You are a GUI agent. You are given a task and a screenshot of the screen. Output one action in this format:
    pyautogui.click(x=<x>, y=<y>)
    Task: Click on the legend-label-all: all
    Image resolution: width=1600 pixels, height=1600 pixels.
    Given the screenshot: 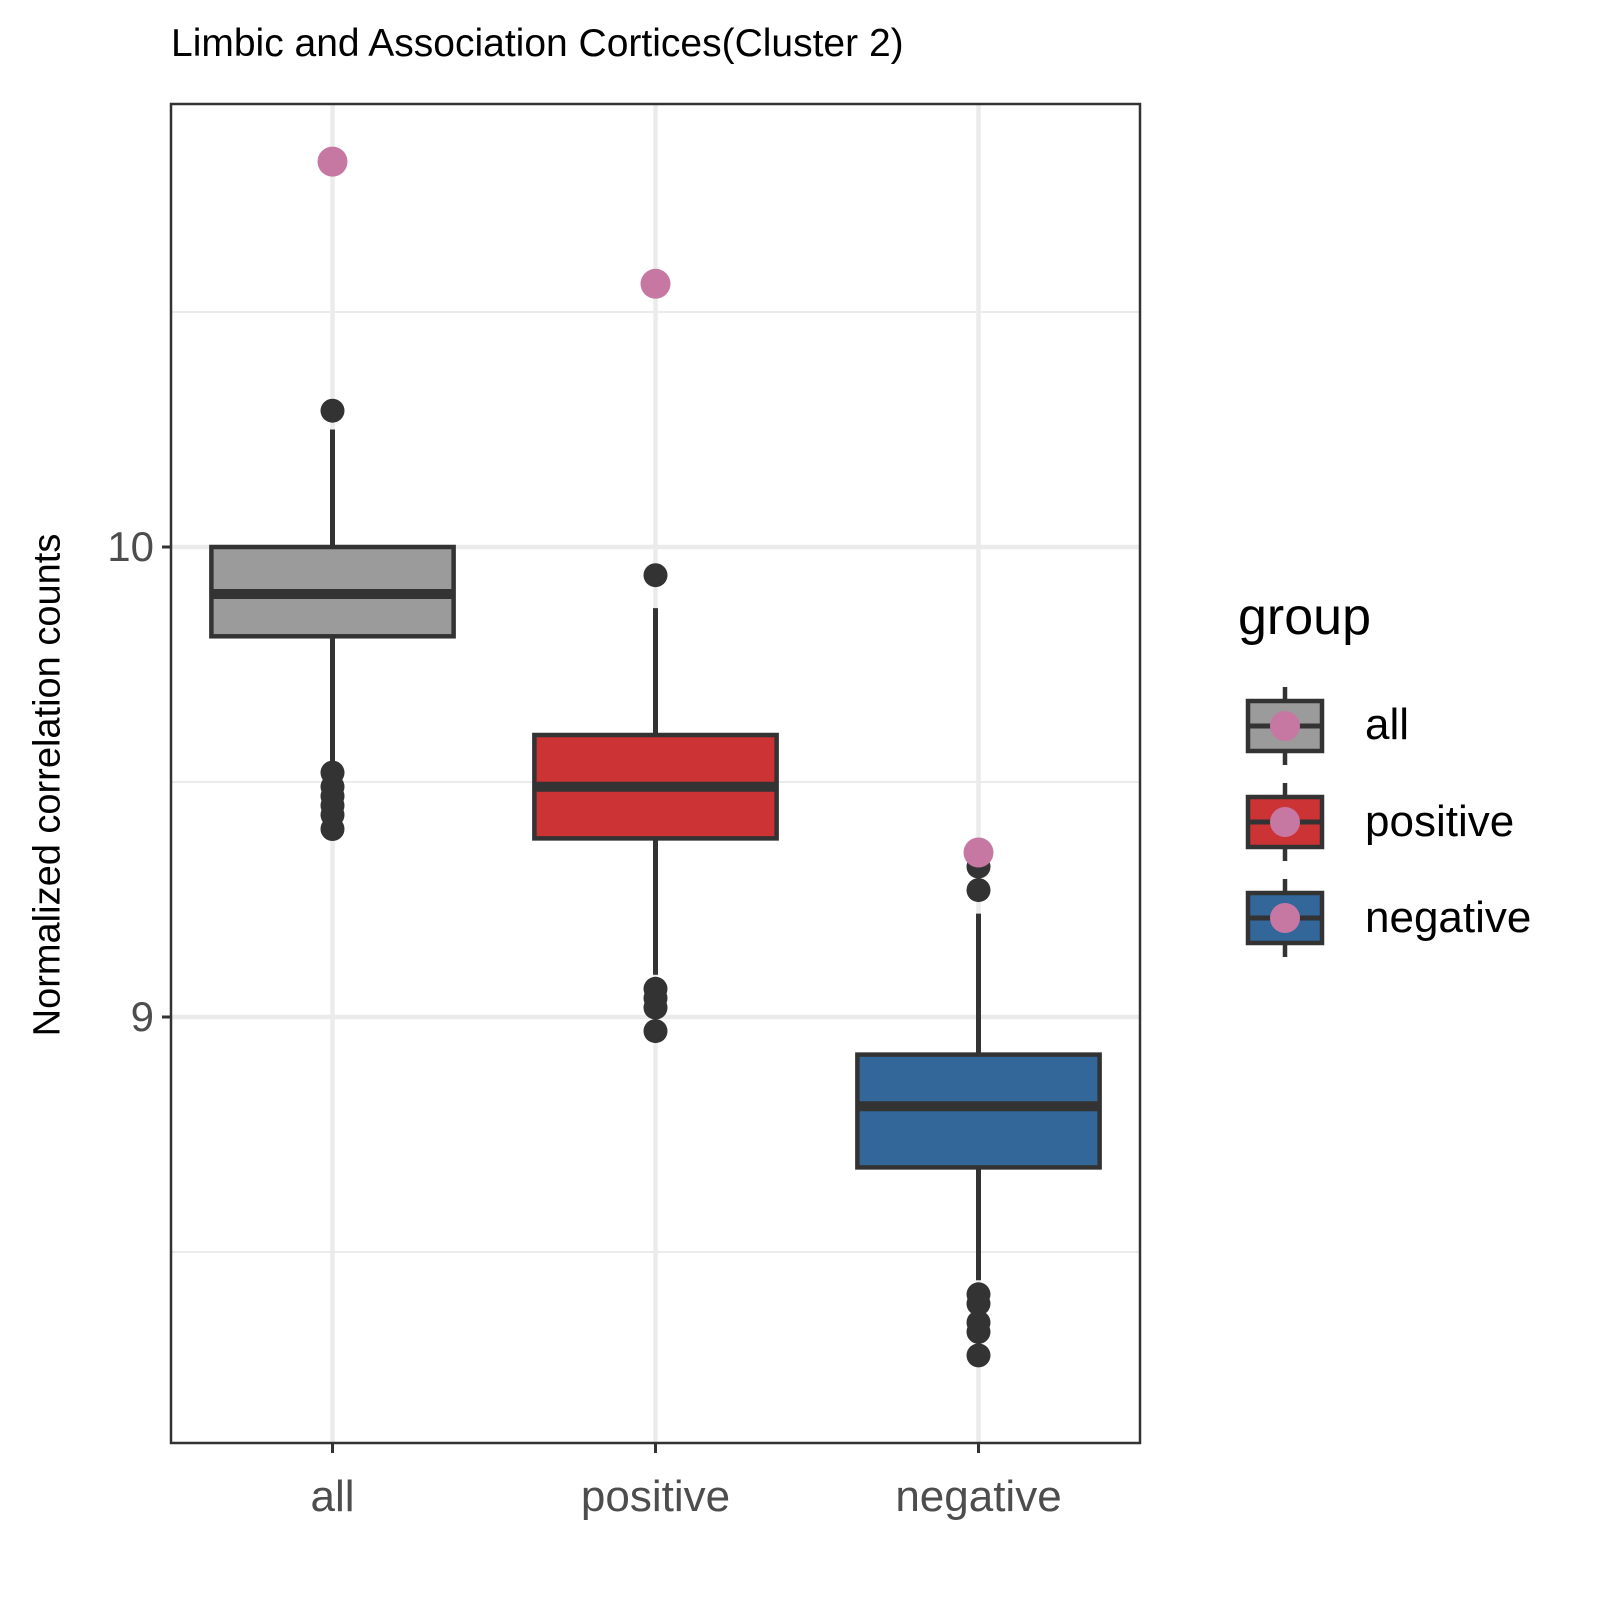 What is the action you would take?
    pyautogui.click(x=1387, y=724)
    